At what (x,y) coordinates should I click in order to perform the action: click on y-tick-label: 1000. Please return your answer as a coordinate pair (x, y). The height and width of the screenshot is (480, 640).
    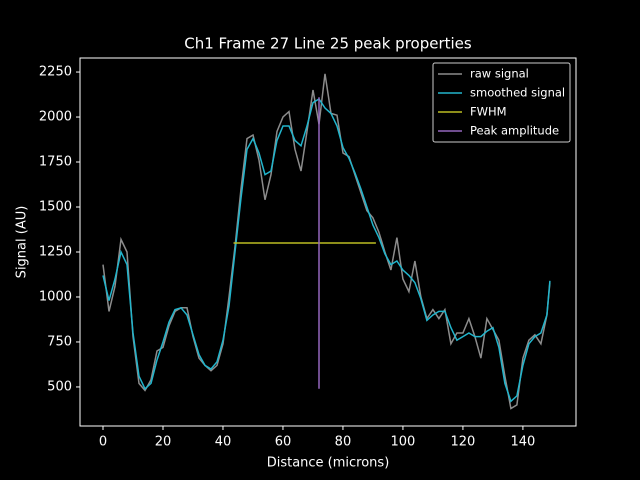
    Looking at the image, I should click on (55, 296).